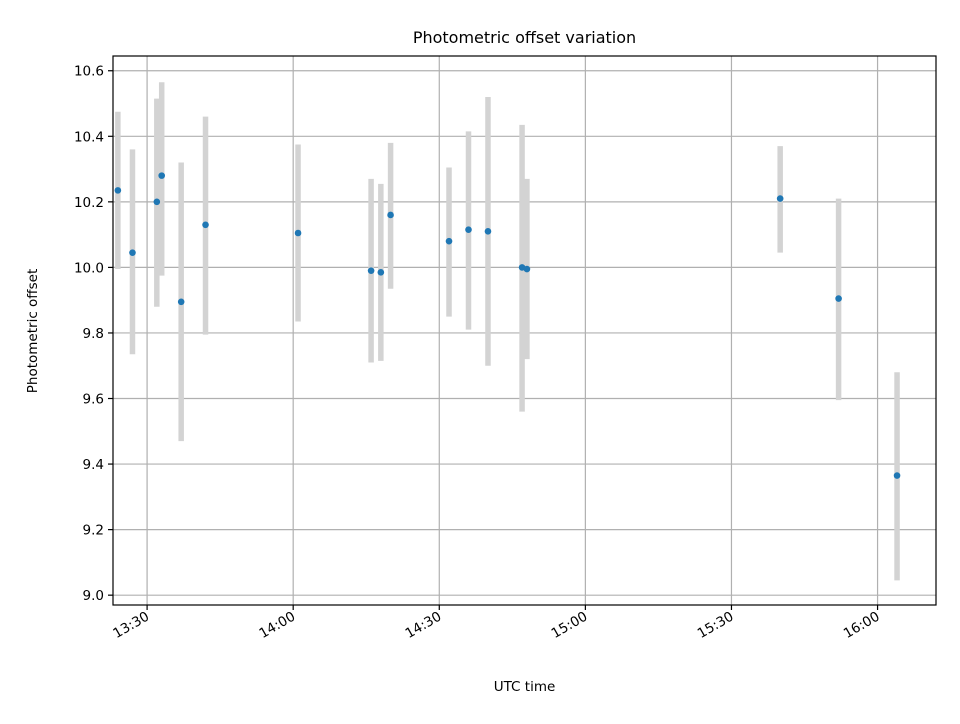 This screenshot has height=724, width=960. What do you see at coordinates (33, 331) in the screenshot?
I see `y-axis-label: Photometric offset` at bounding box center [33, 331].